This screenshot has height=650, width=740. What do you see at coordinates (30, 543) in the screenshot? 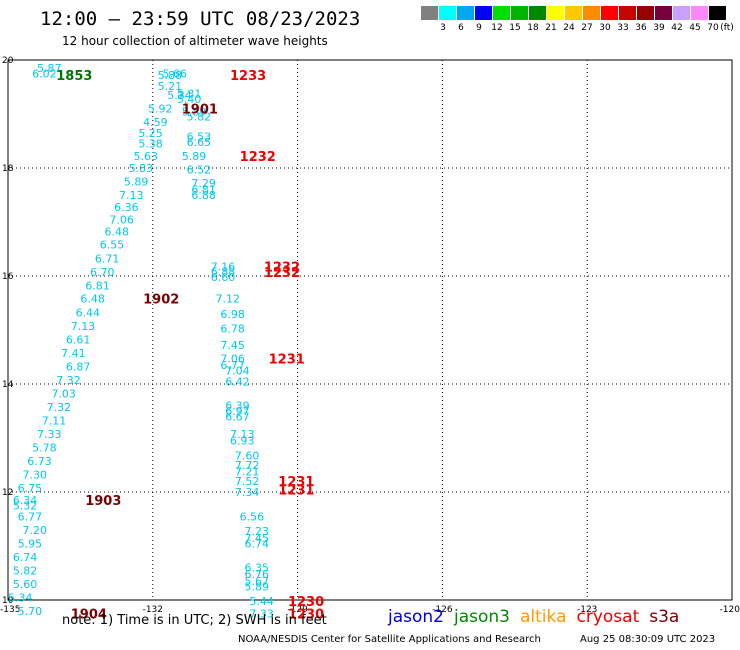
I see `wave-height-value: 5.95` at bounding box center [30, 543].